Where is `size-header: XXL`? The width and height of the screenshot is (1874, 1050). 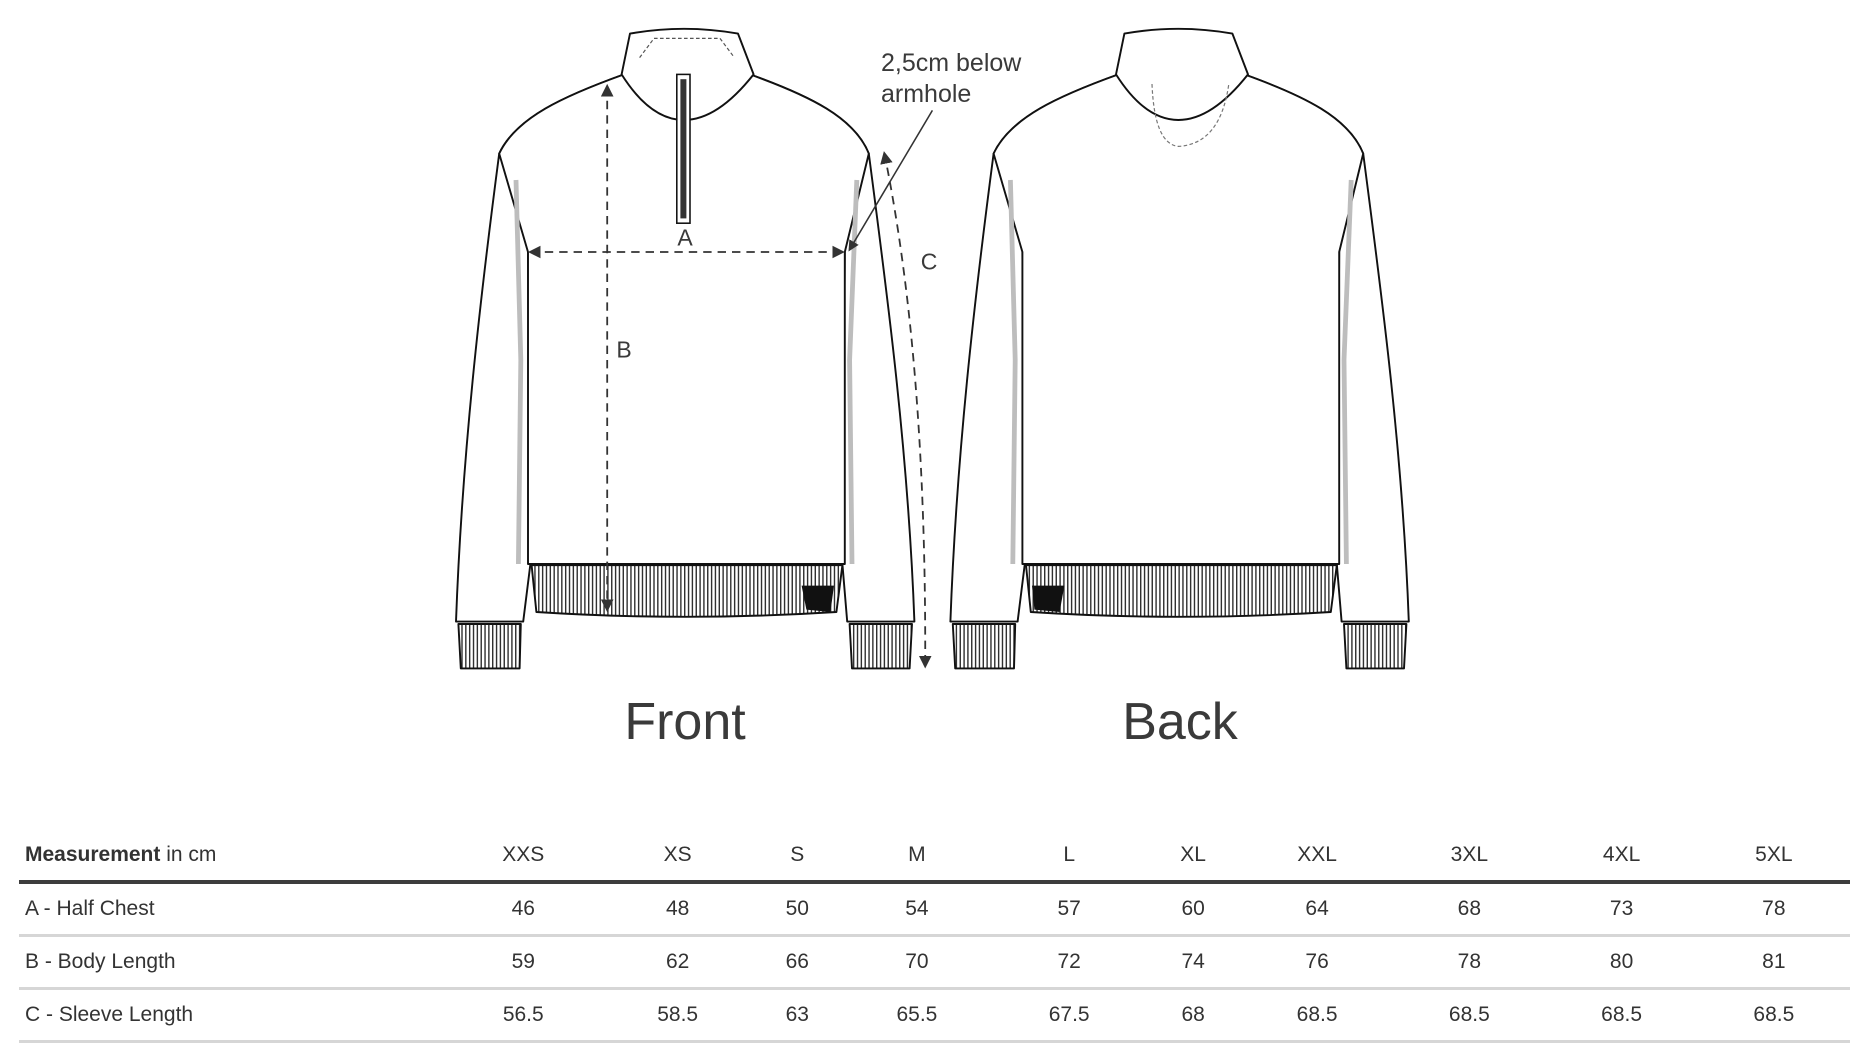
size-header: XXL is located at coordinates (1317, 854).